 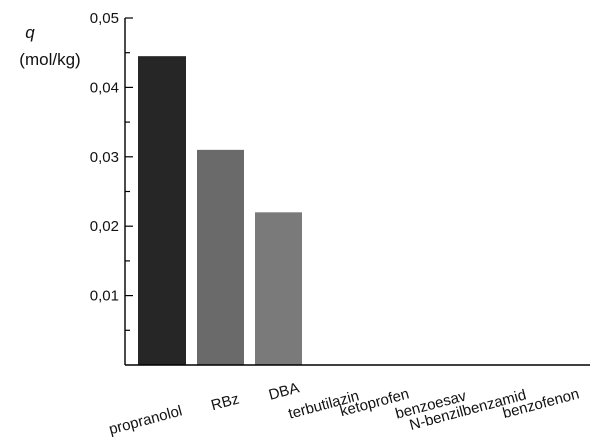 What do you see at coordinates (104, 87) in the screenshot?
I see `y-tick-label: 0,04` at bounding box center [104, 87].